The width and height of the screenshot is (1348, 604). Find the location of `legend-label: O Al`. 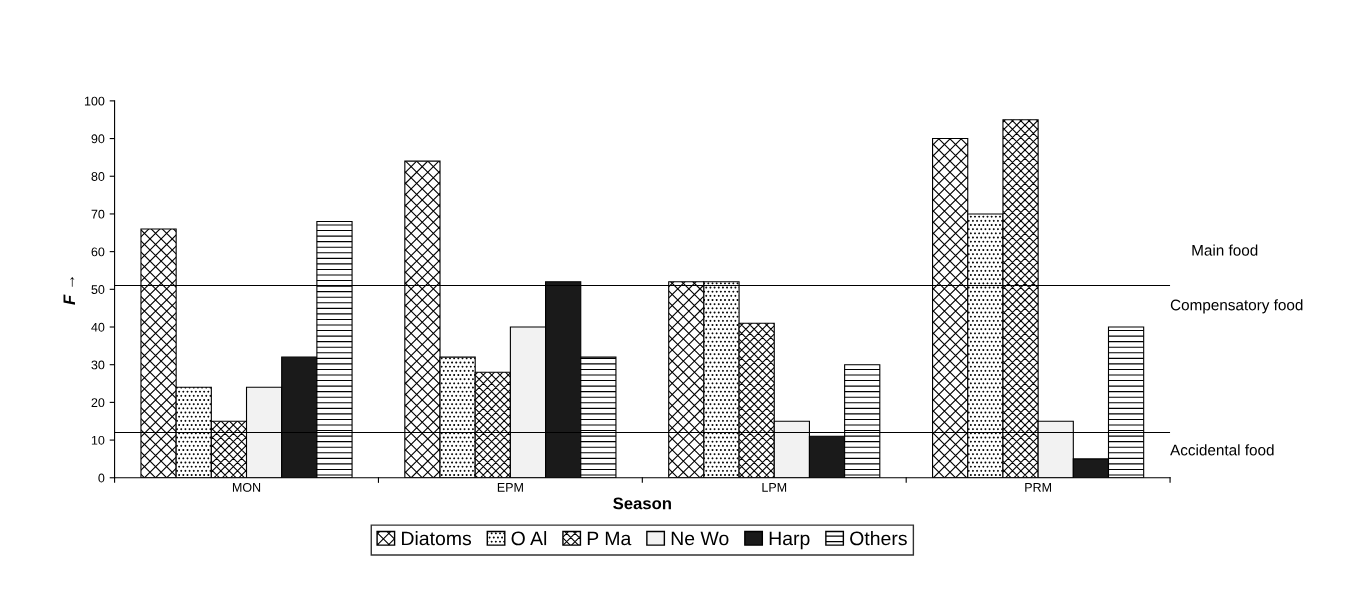

legend-label: O Al is located at coordinates (529, 538).